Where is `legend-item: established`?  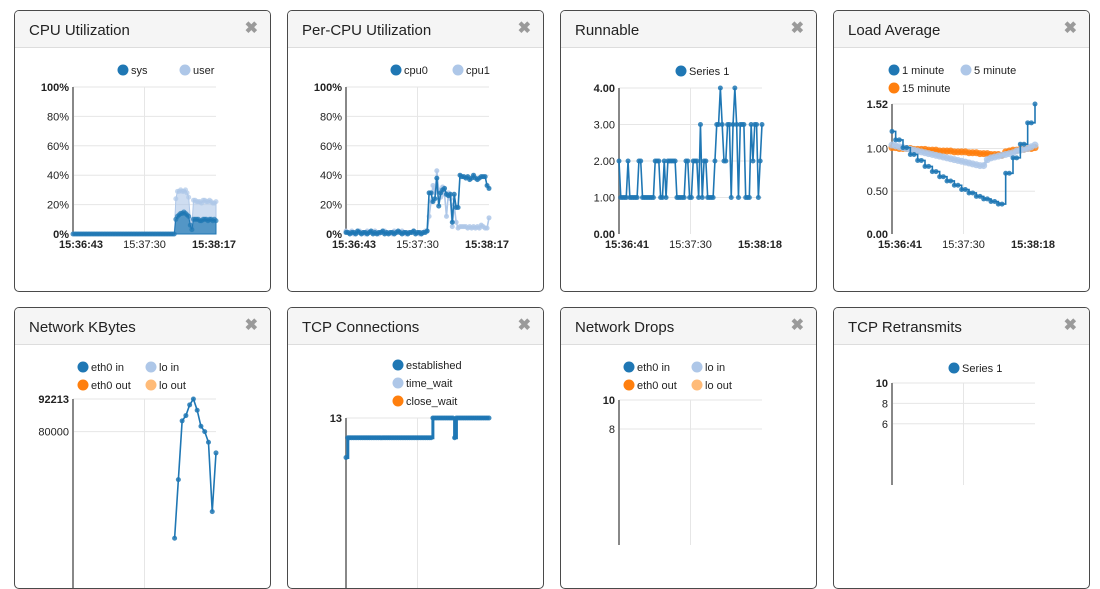
legend-item: established is located at coordinates (427, 366).